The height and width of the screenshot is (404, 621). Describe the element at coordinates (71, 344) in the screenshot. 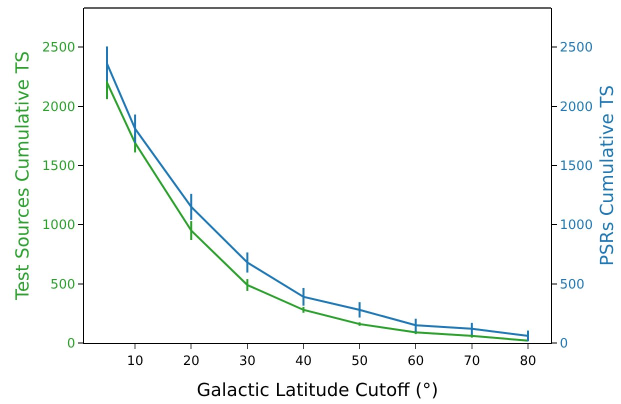

I see `y-tick-label: 0` at that location.